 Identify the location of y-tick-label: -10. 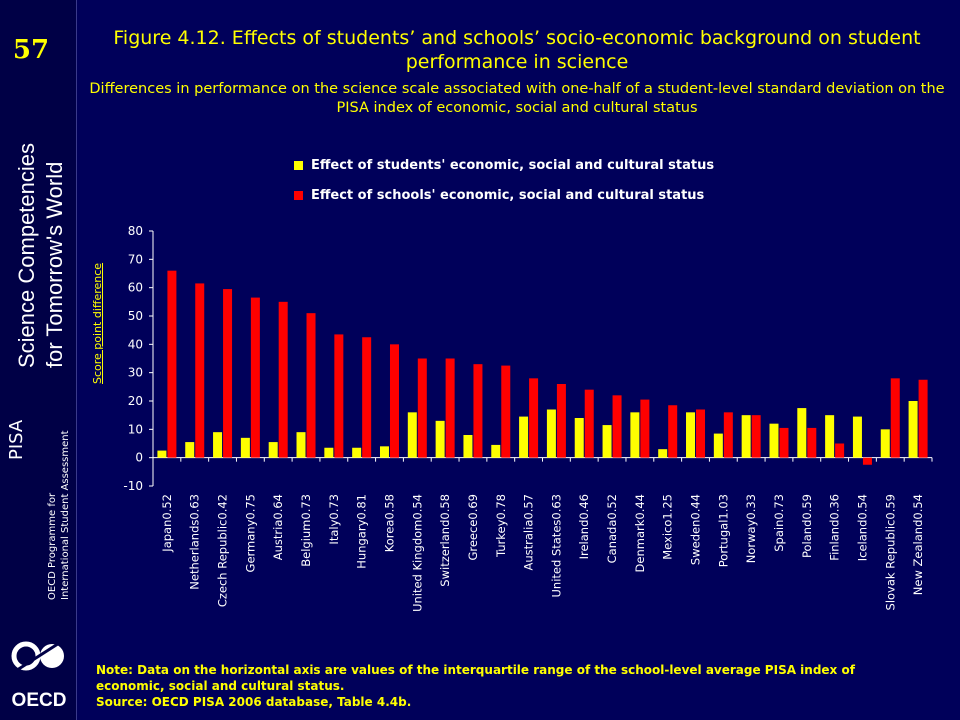
(133, 486).